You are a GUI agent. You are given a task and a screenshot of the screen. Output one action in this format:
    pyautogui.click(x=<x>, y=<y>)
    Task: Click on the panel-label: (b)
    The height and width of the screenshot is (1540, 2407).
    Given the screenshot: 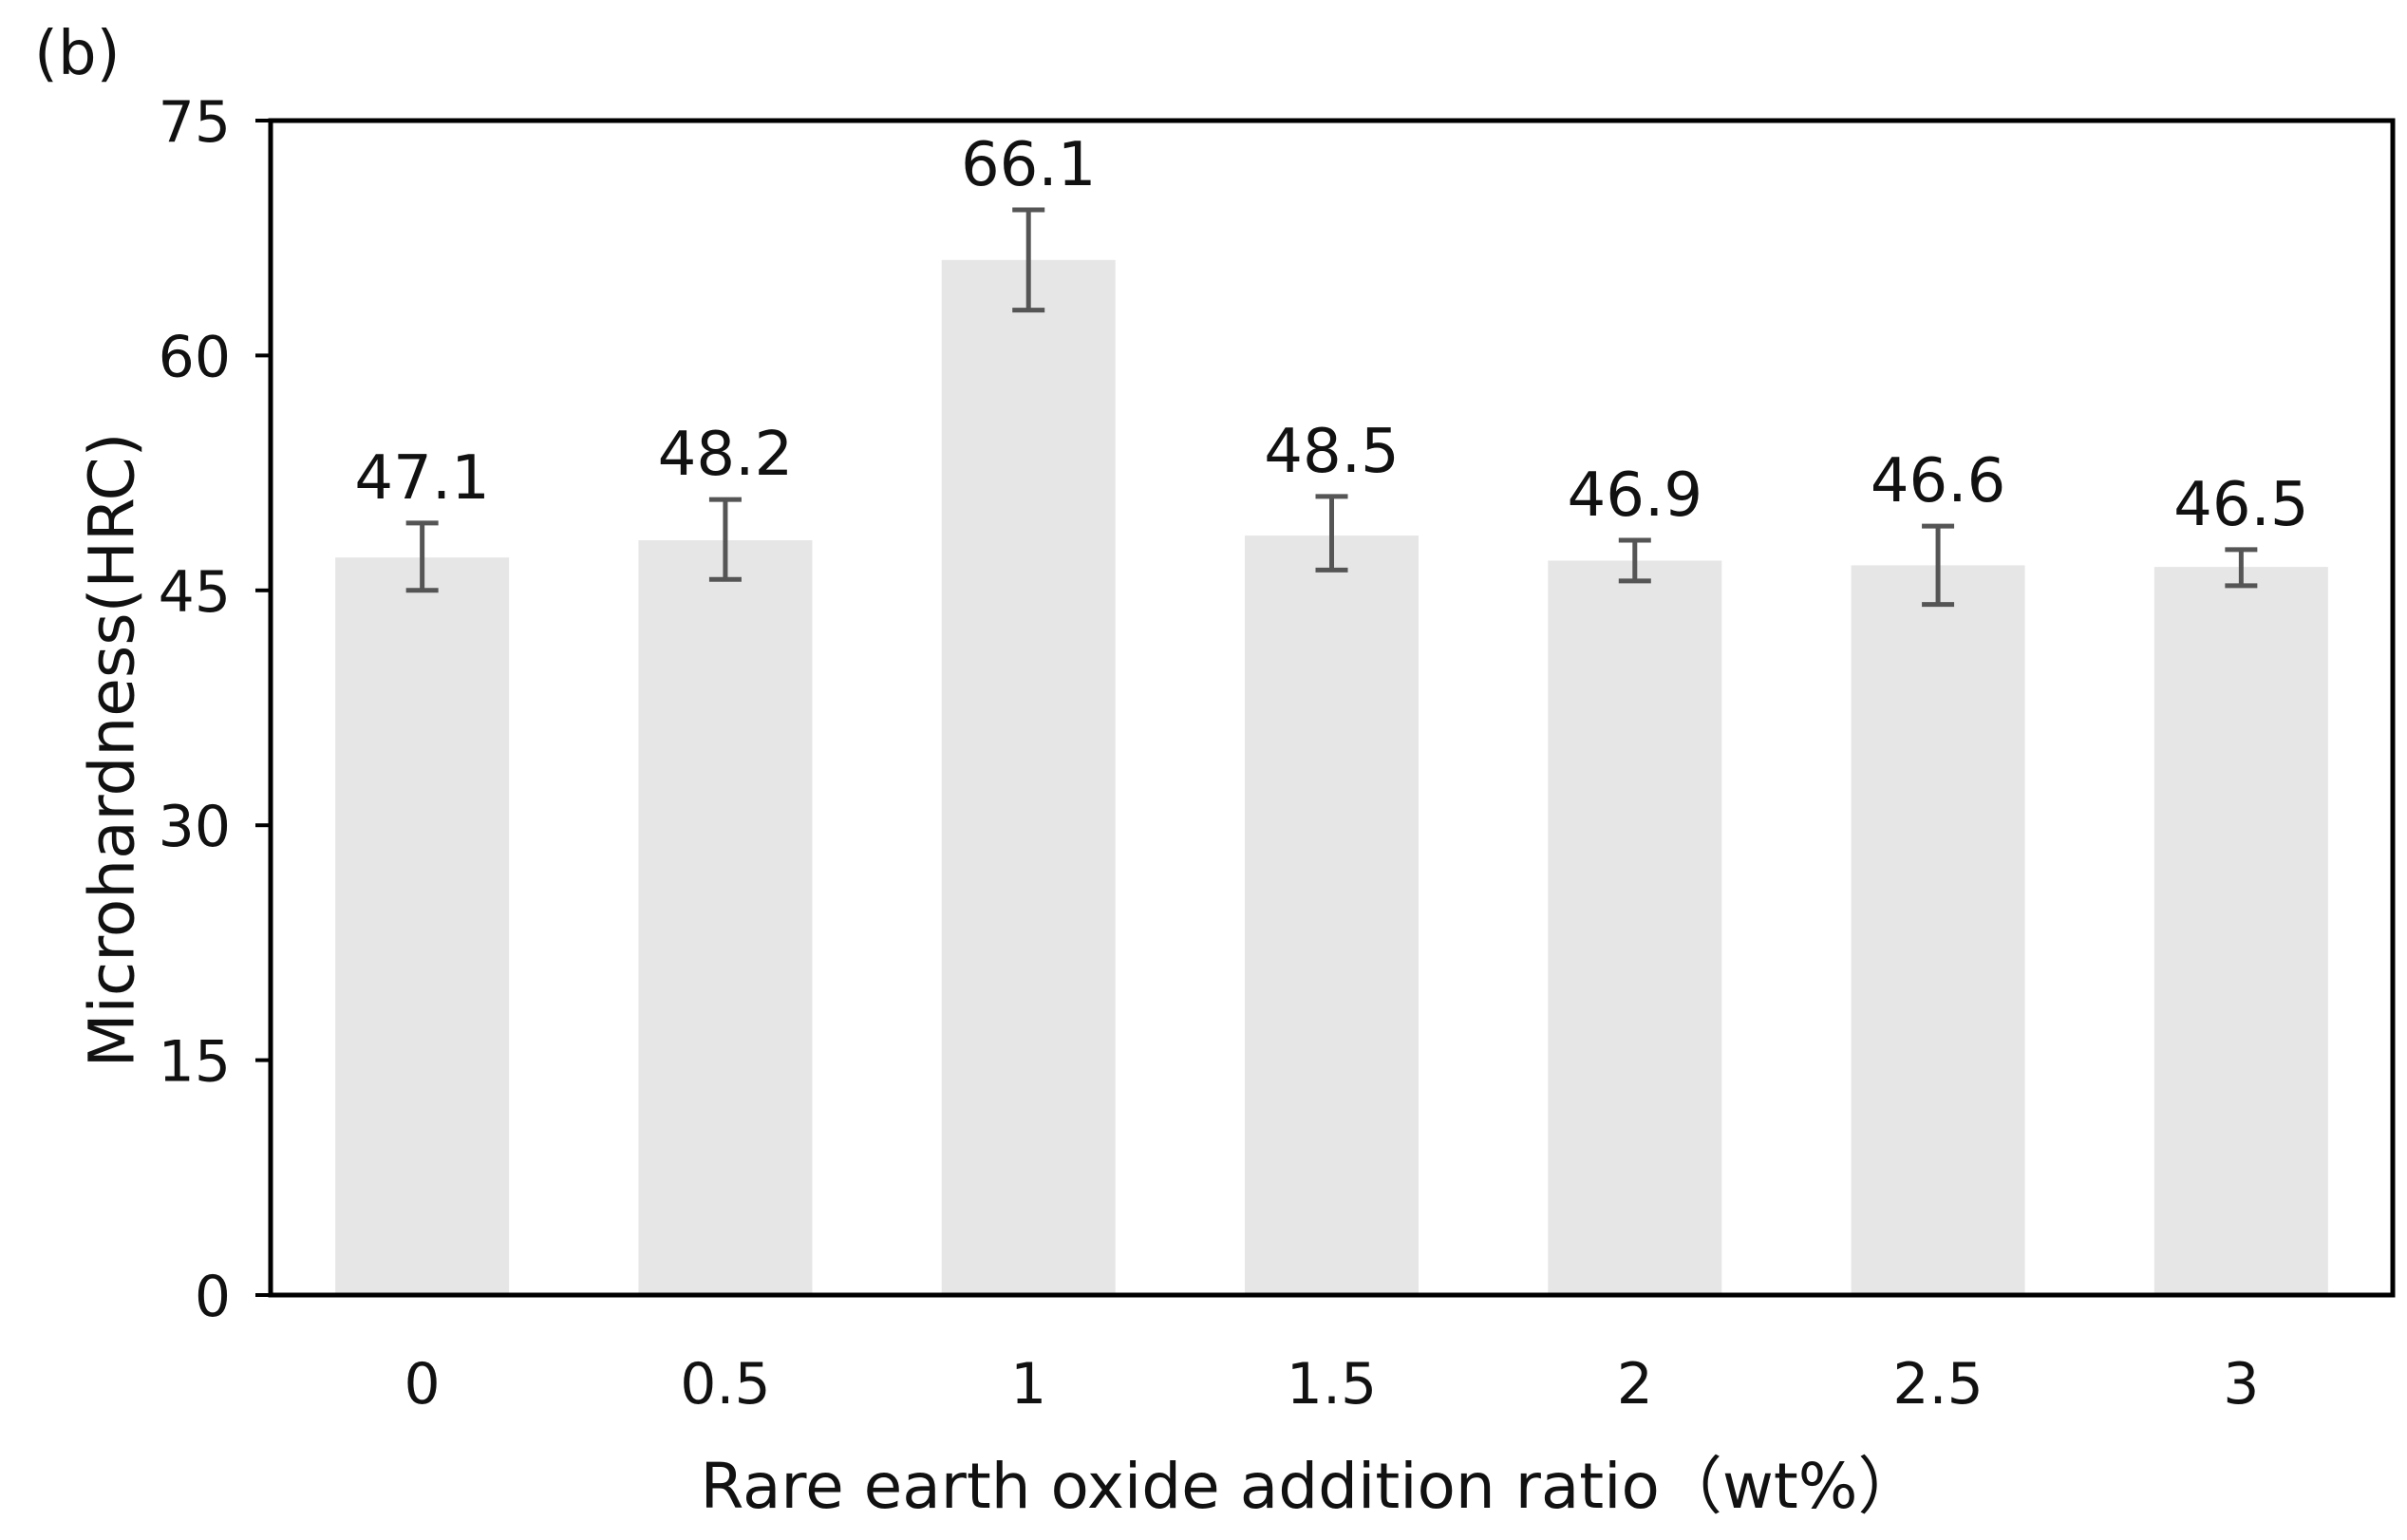 What is the action you would take?
    pyautogui.click(x=77, y=54)
    